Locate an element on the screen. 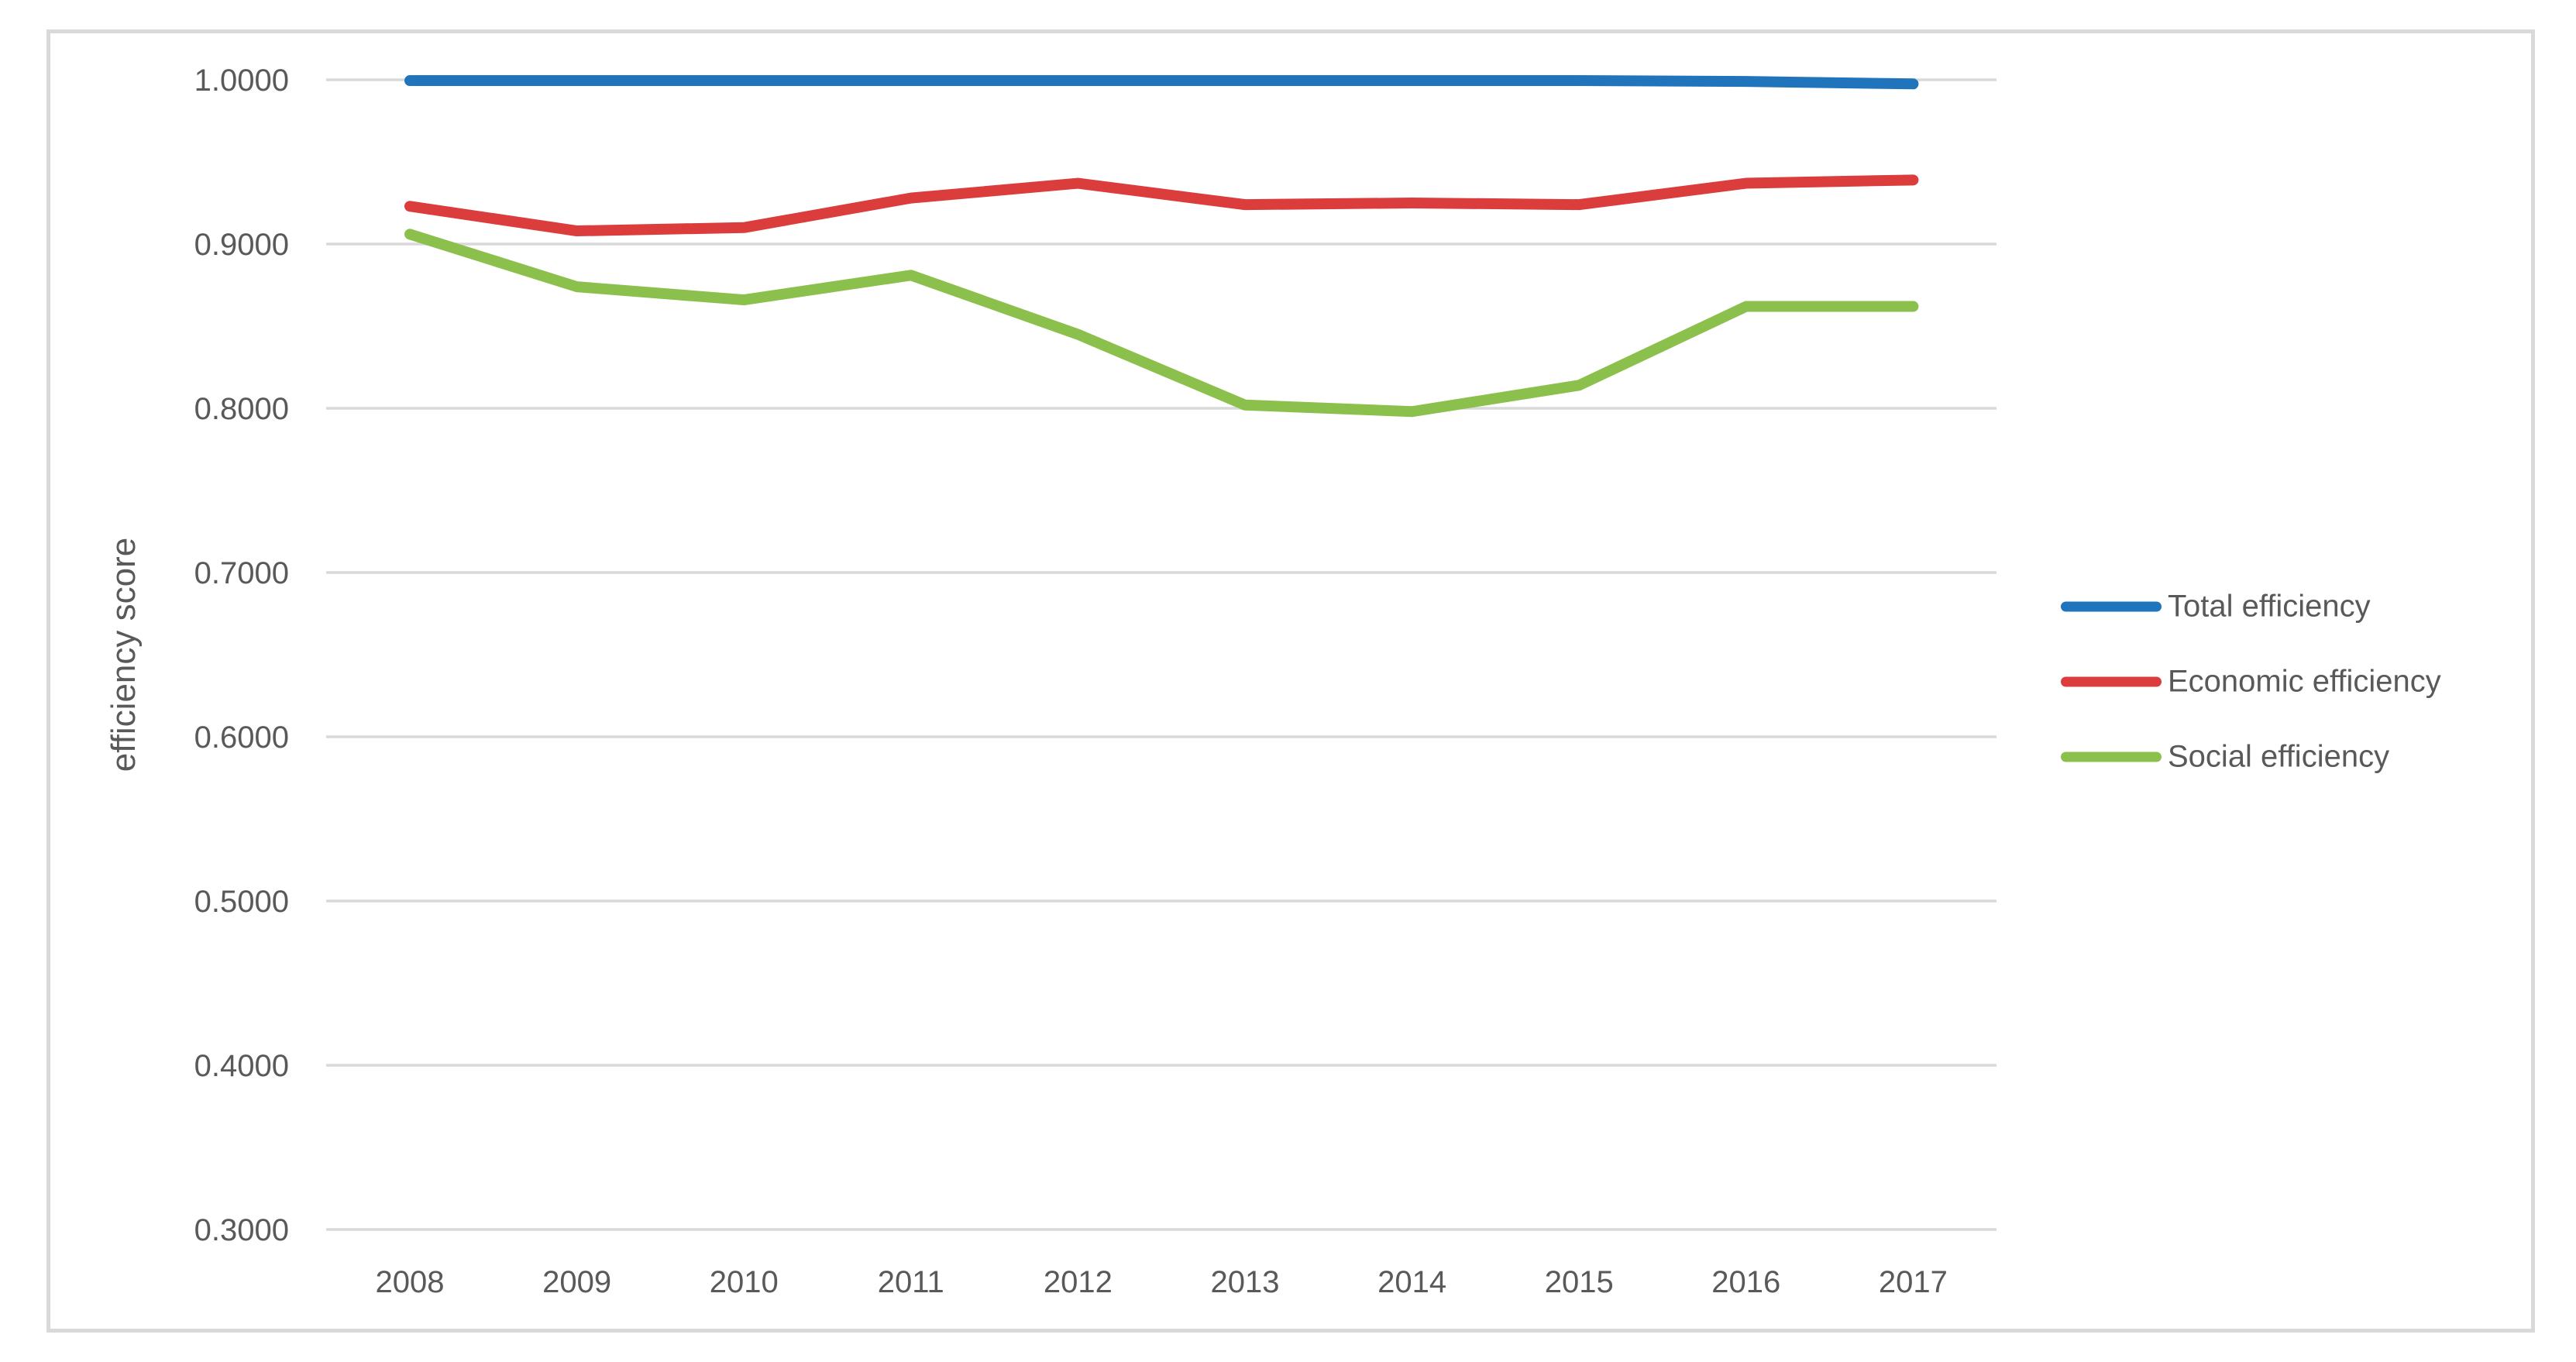  series-line-social-efficiency is located at coordinates (1161, 323).